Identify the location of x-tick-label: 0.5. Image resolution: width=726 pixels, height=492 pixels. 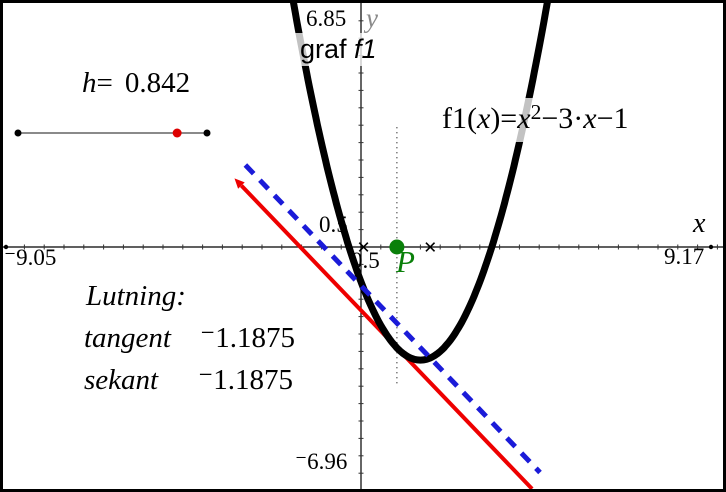
(365, 260).